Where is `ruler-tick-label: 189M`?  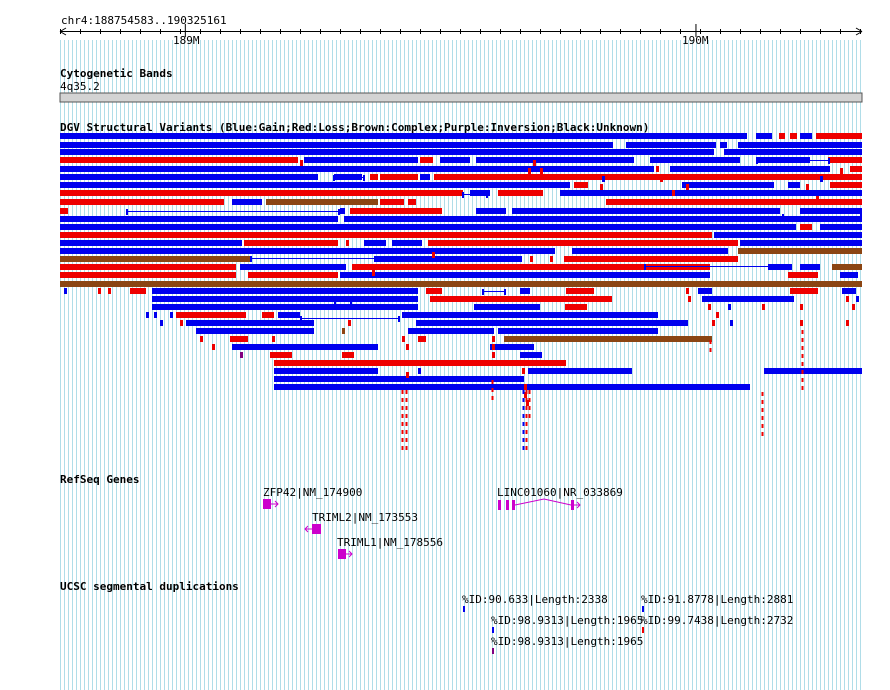
ruler-tick-label: 189M is located at coordinates (186, 40).